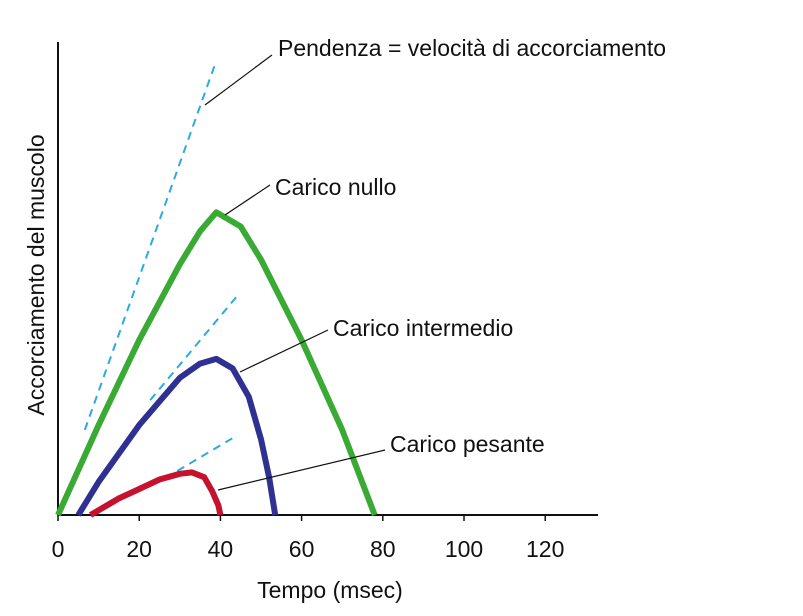 This screenshot has width=803, height=616. I want to click on x-axis-label: Tempo (msec), so click(330, 590).